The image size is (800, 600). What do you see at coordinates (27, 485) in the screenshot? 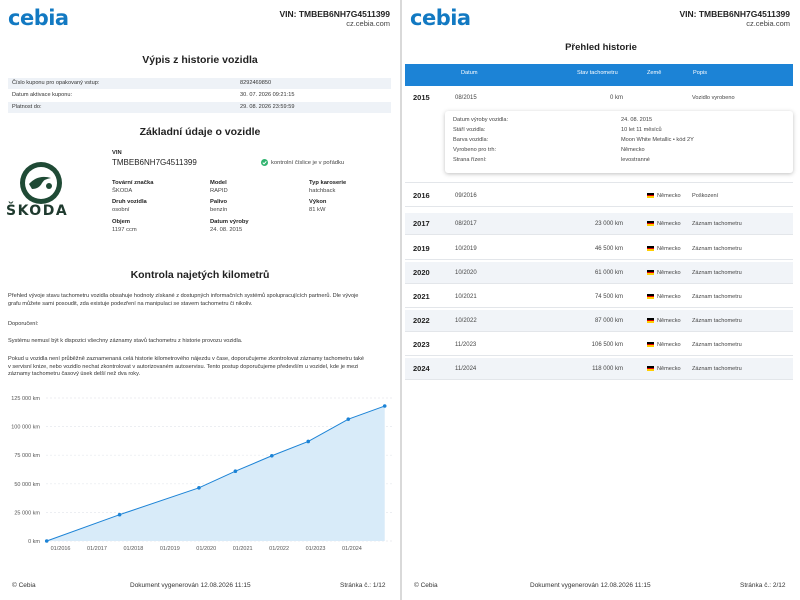
I see `y-tick-label: 50 000 km` at bounding box center [27, 485].